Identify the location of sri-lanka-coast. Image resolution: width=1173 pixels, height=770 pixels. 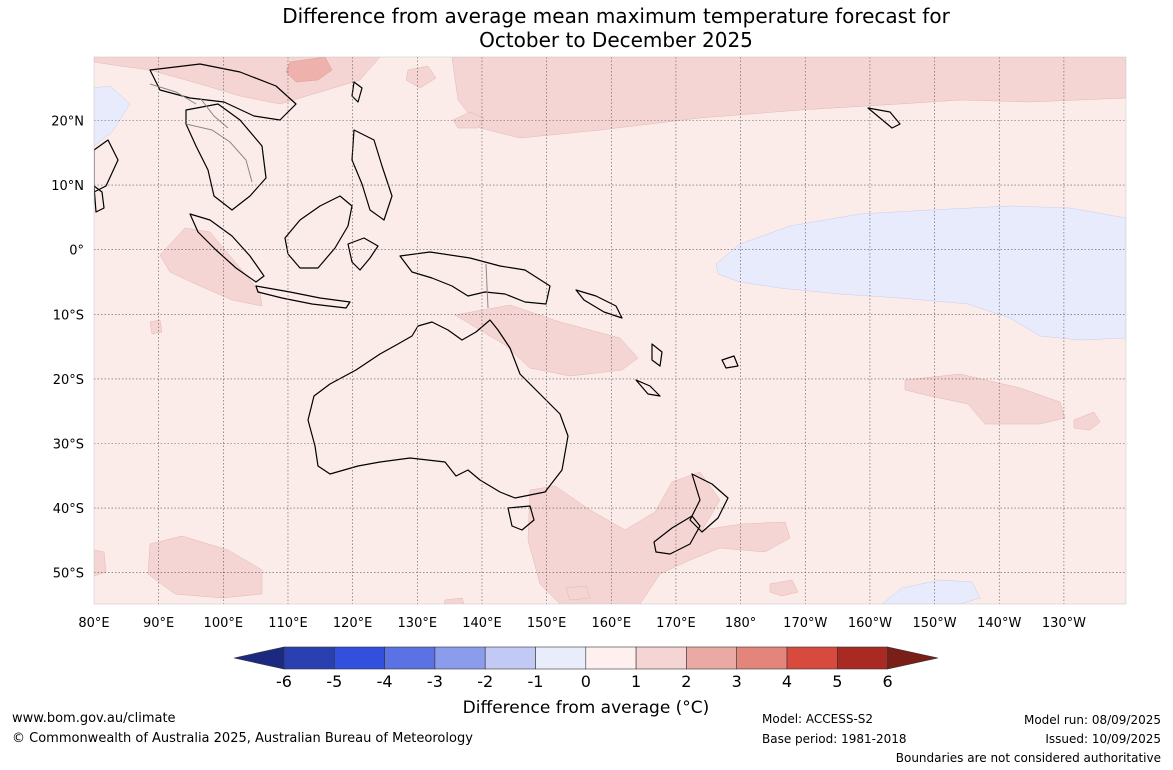
(99, 199).